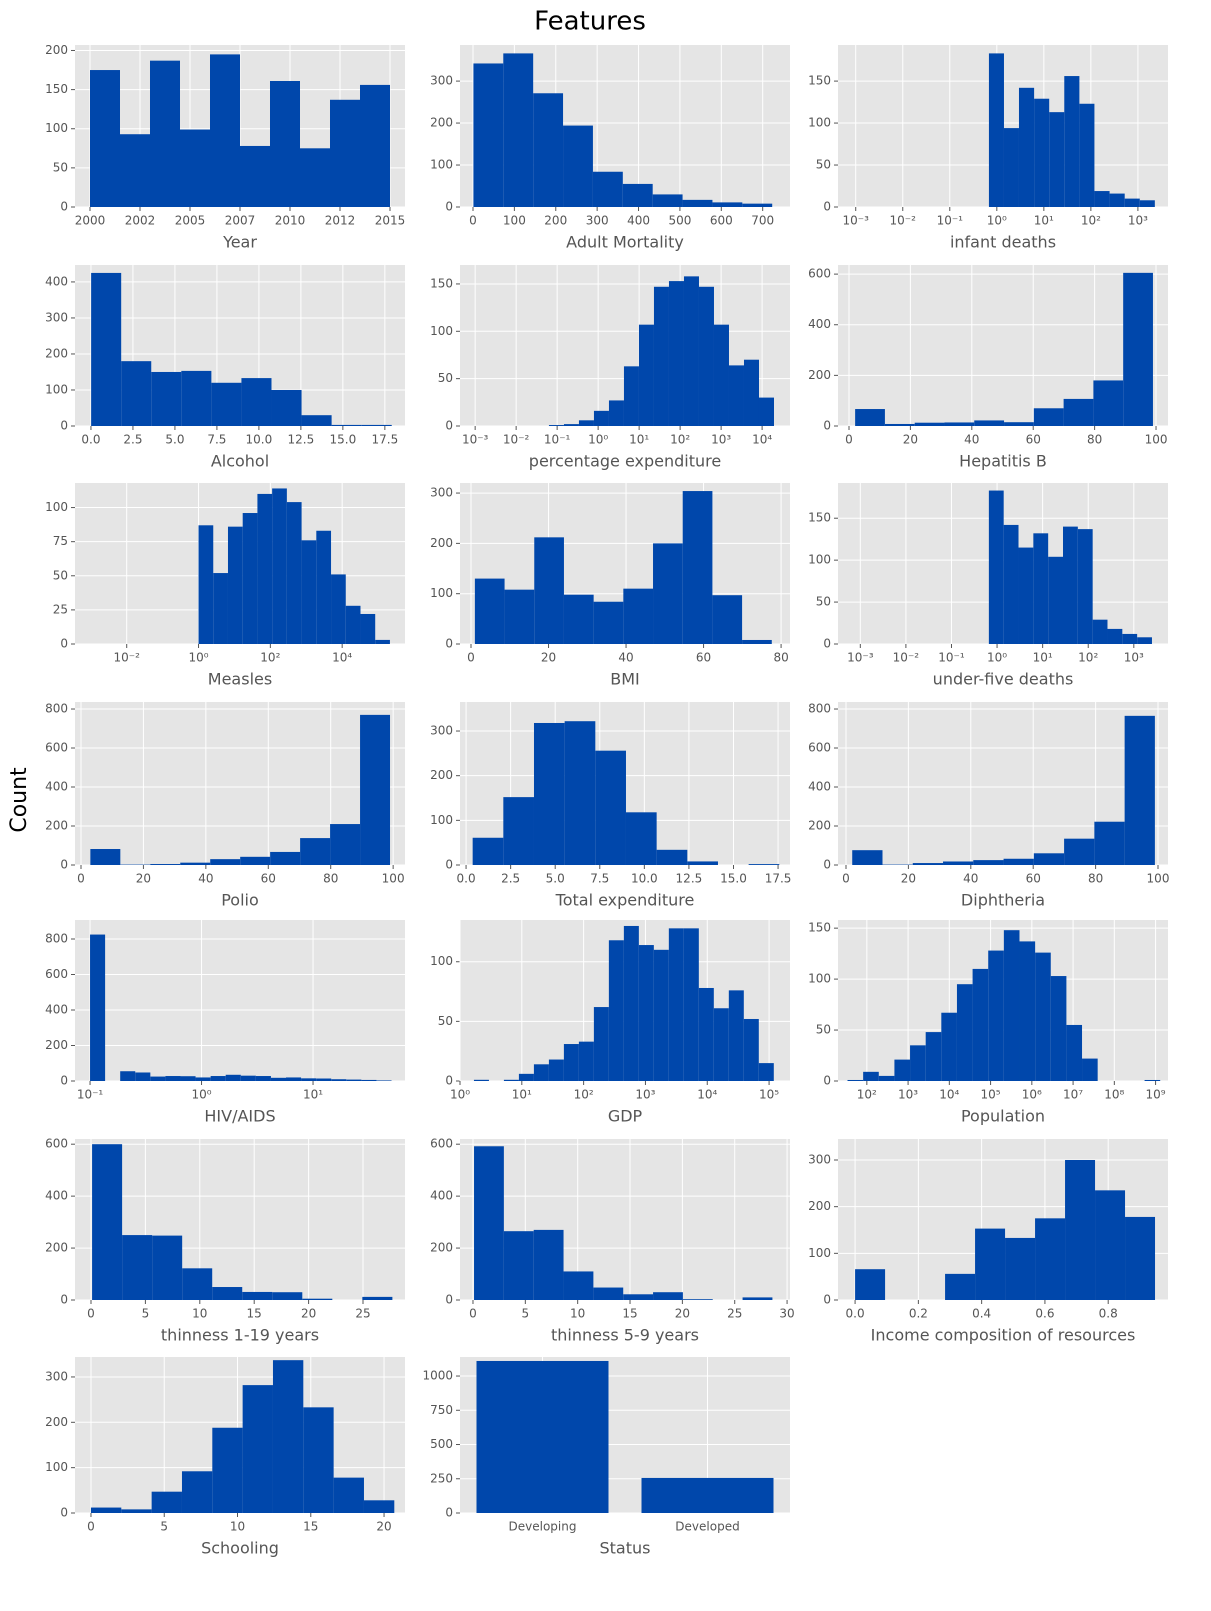 The image size is (1211, 1611). Describe the element at coordinates (1073, 1095) in the screenshot. I see `x-tick-label: 10⁷` at that location.